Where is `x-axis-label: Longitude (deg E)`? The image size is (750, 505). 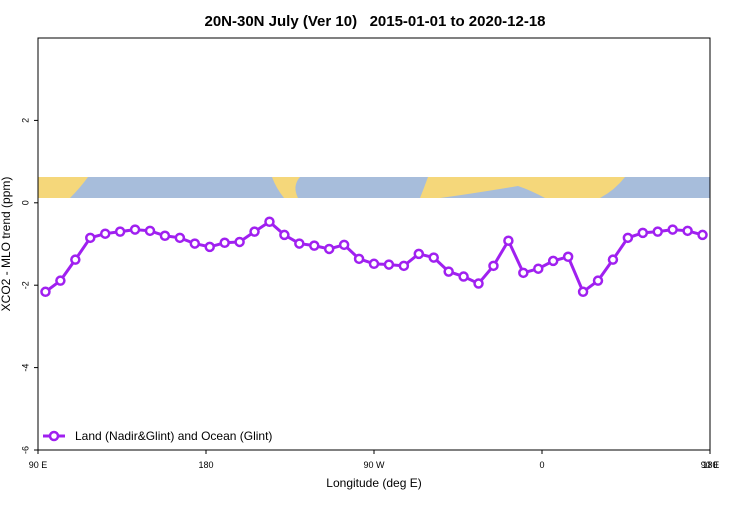 x-axis-label: Longitude (deg E) is located at coordinates (373, 483).